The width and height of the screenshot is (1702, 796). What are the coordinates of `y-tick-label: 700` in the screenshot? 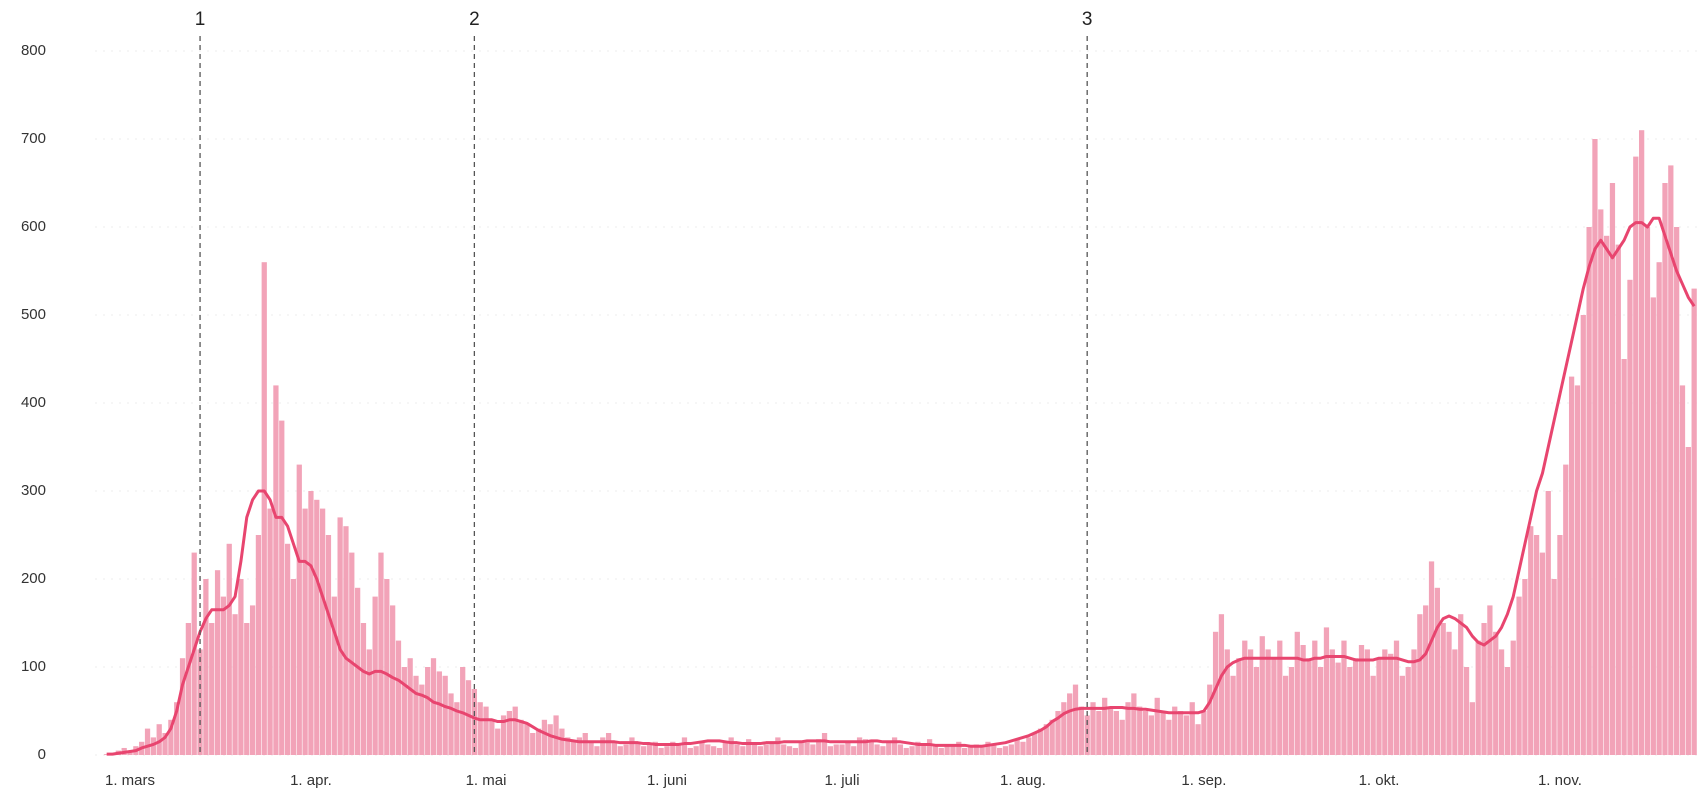 It's located at (33, 138).